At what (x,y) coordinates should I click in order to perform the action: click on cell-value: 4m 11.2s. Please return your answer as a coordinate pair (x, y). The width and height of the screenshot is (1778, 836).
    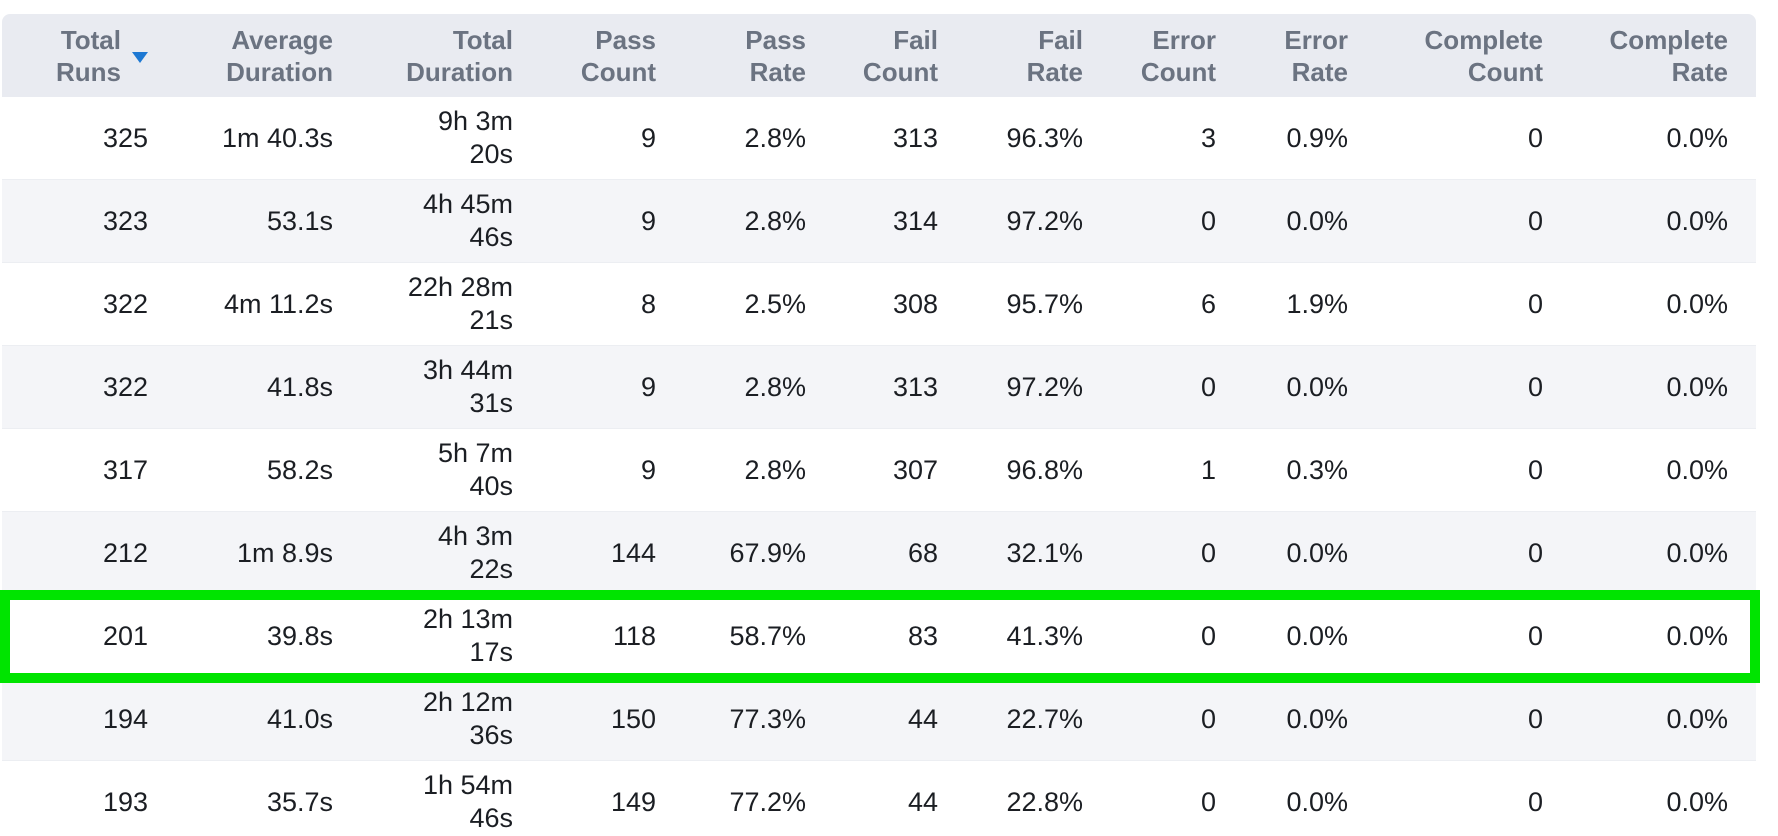
    Looking at the image, I should click on (278, 303).